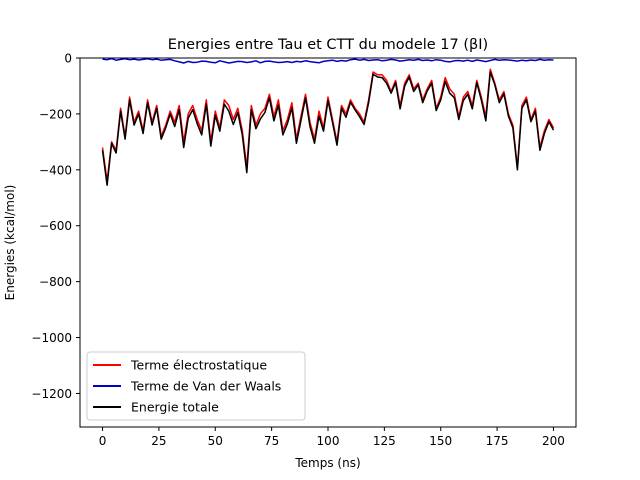 Image resolution: width=640 pixels, height=480 pixels. I want to click on x-axis-ticks: 0 25 50 75 100 125 150 175 200, so click(332, 437).